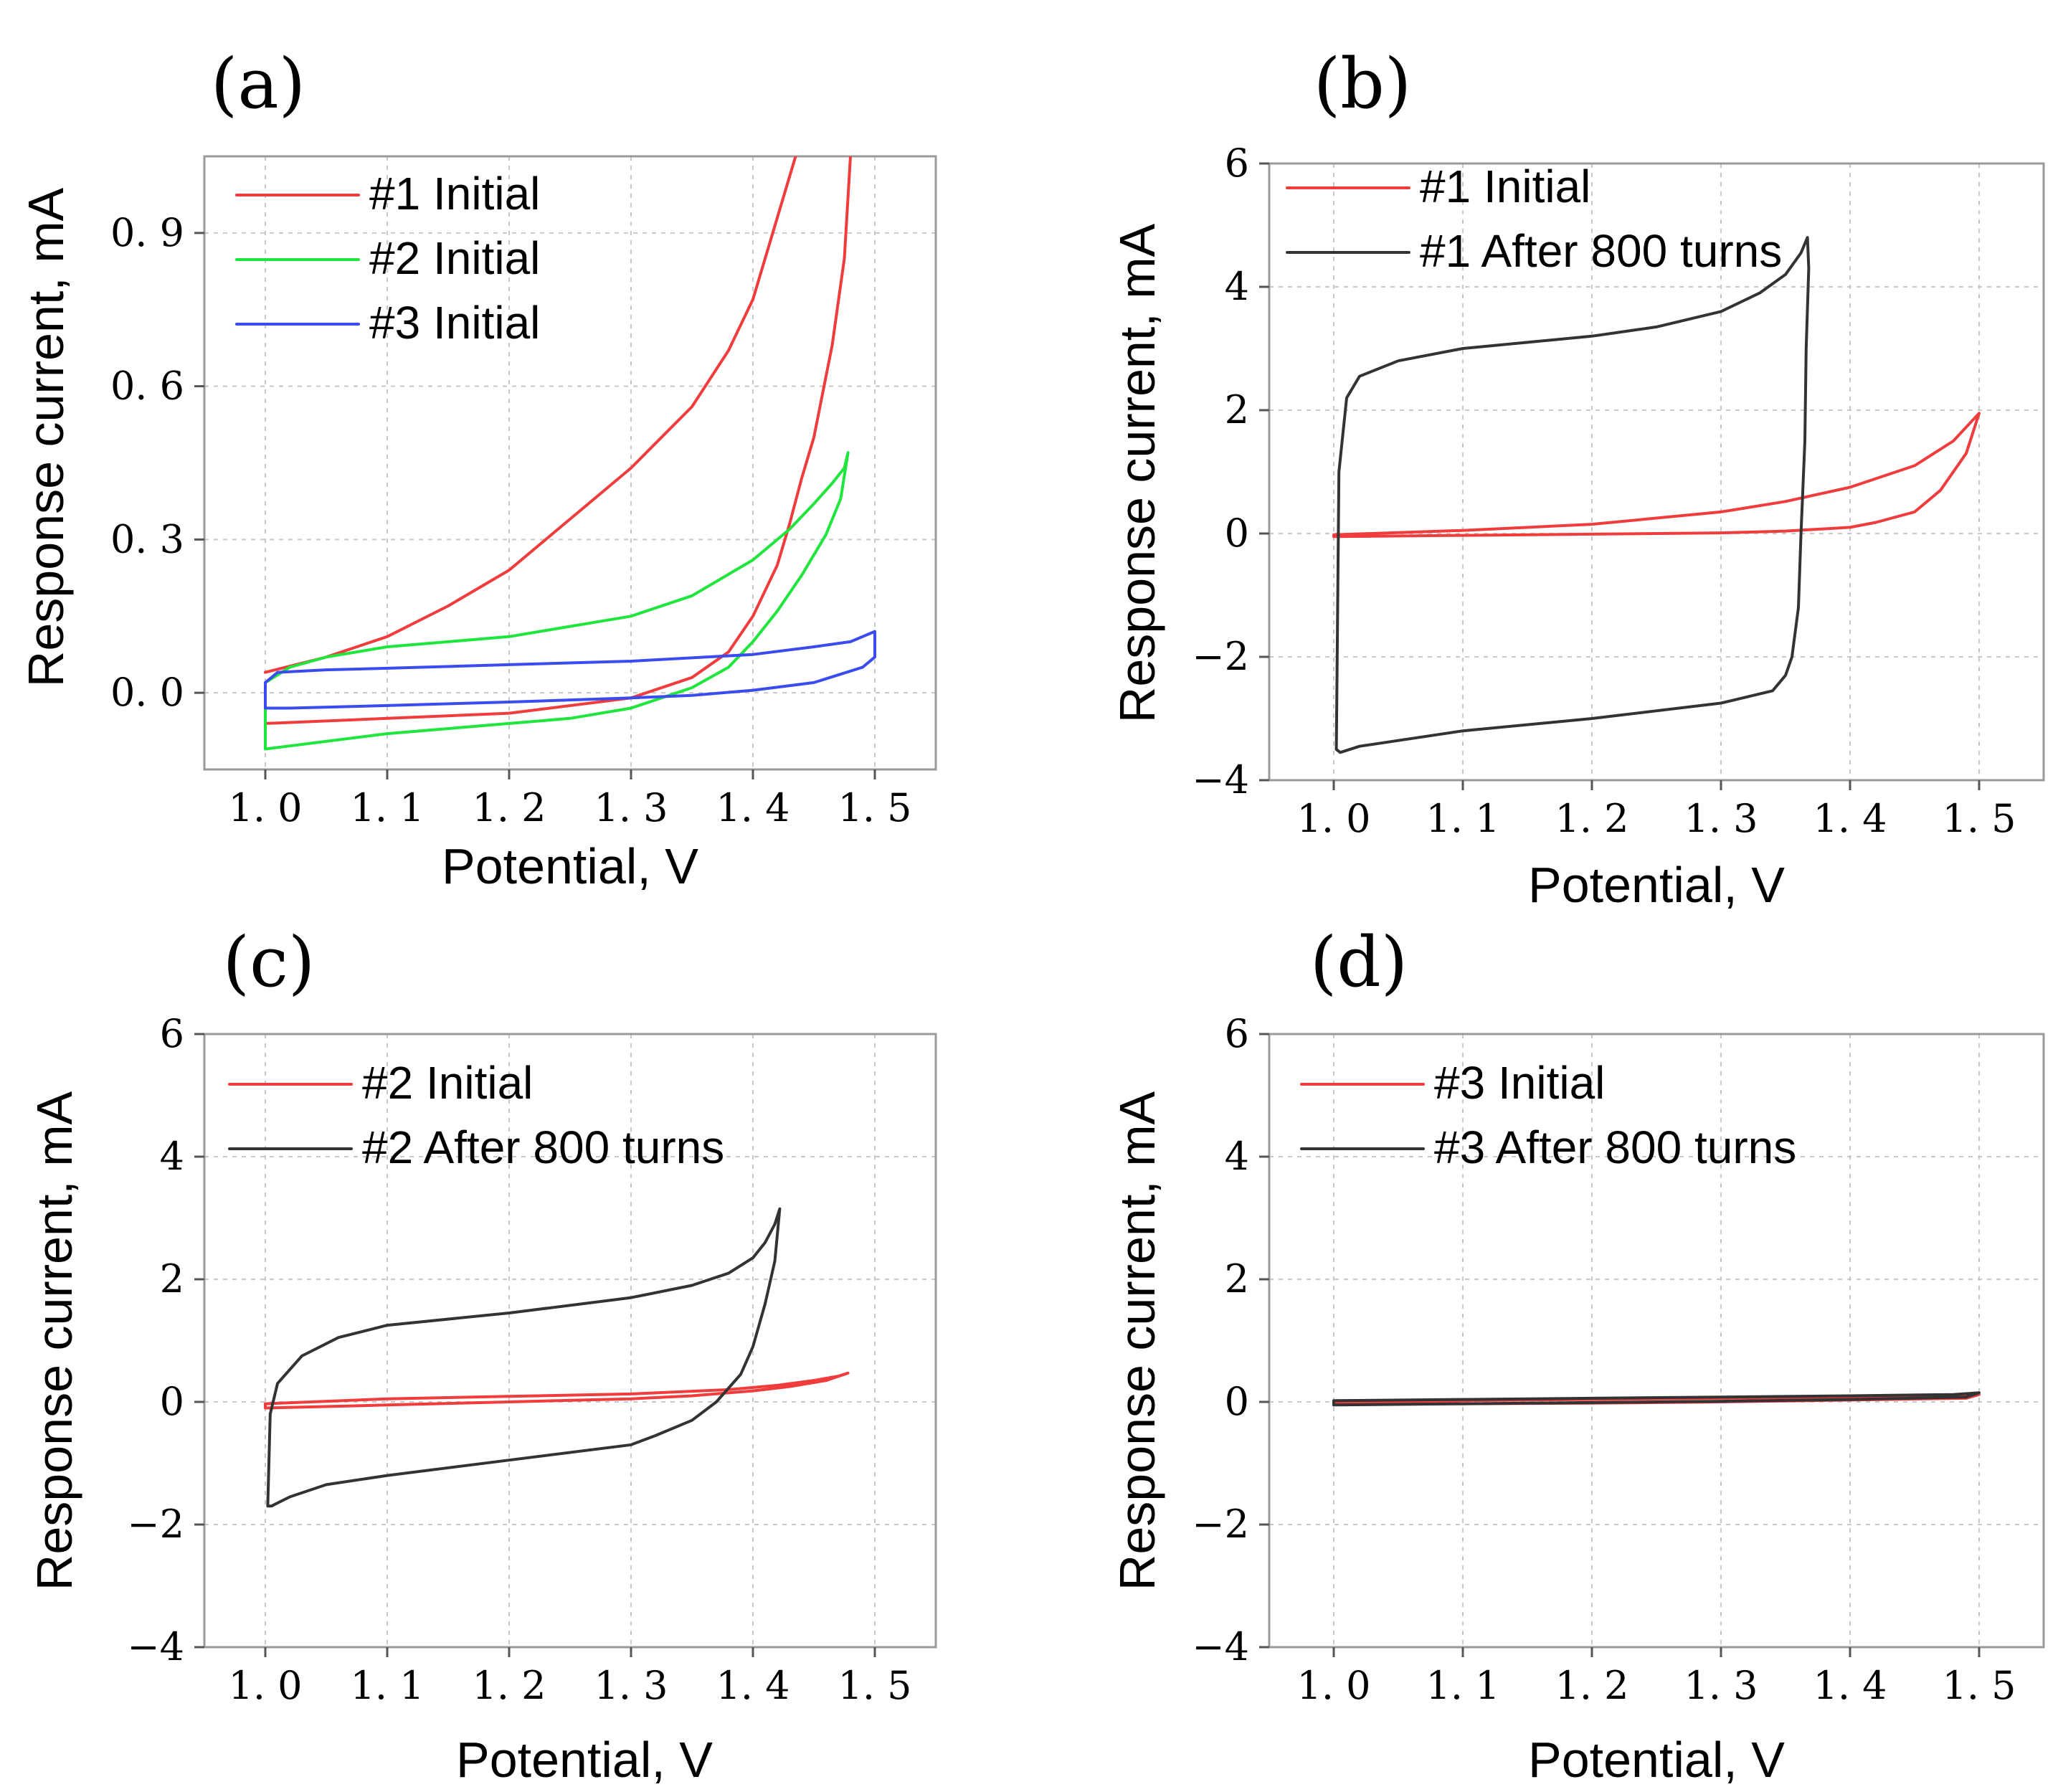 The height and width of the screenshot is (1792, 2058). I want to click on panel-label: (b), so click(1362, 84).